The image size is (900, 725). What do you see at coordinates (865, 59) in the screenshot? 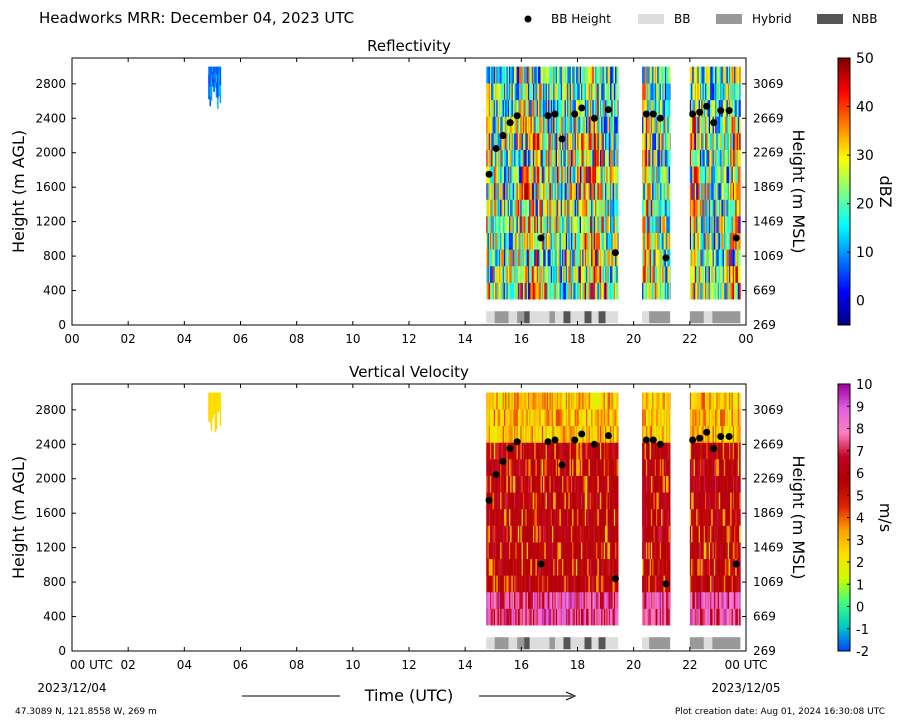
I see `colorbar-tick-label: 50` at bounding box center [865, 59].